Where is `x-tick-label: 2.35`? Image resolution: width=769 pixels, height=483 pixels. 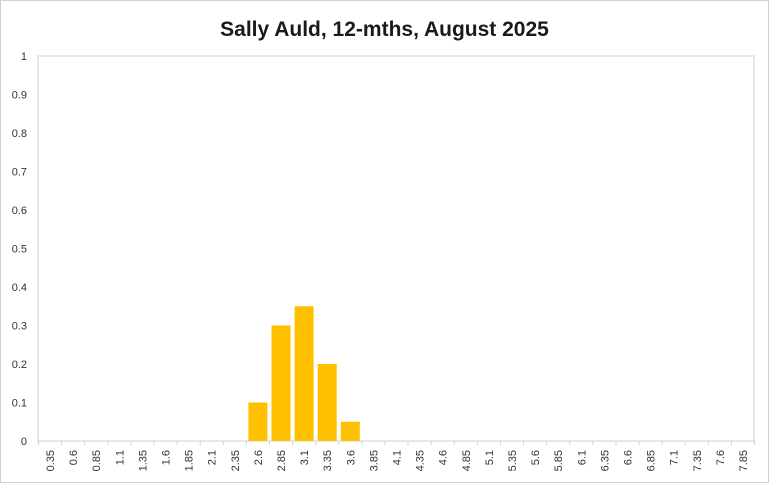 x-tick-label: 2.35 is located at coordinates (236, 460).